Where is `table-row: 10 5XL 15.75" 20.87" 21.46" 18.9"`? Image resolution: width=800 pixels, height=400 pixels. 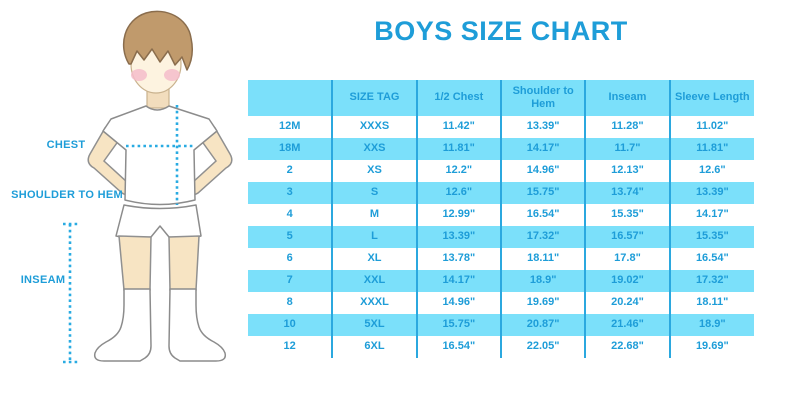
table-row: 10 5XL 15.75" 20.87" 21.46" 18.9" is located at coordinates (501, 325).